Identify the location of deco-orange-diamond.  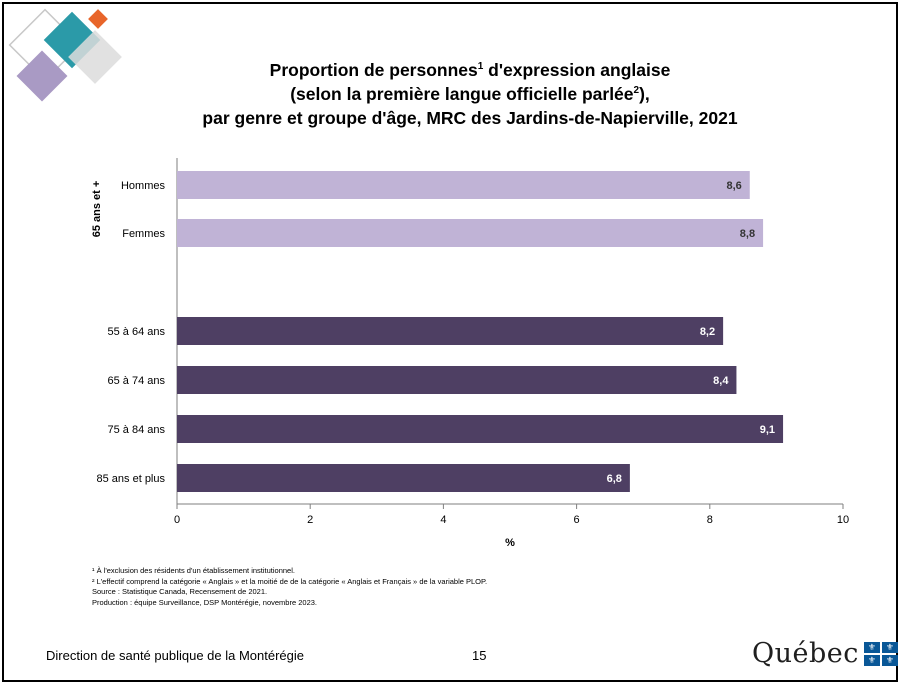
(98, 19).